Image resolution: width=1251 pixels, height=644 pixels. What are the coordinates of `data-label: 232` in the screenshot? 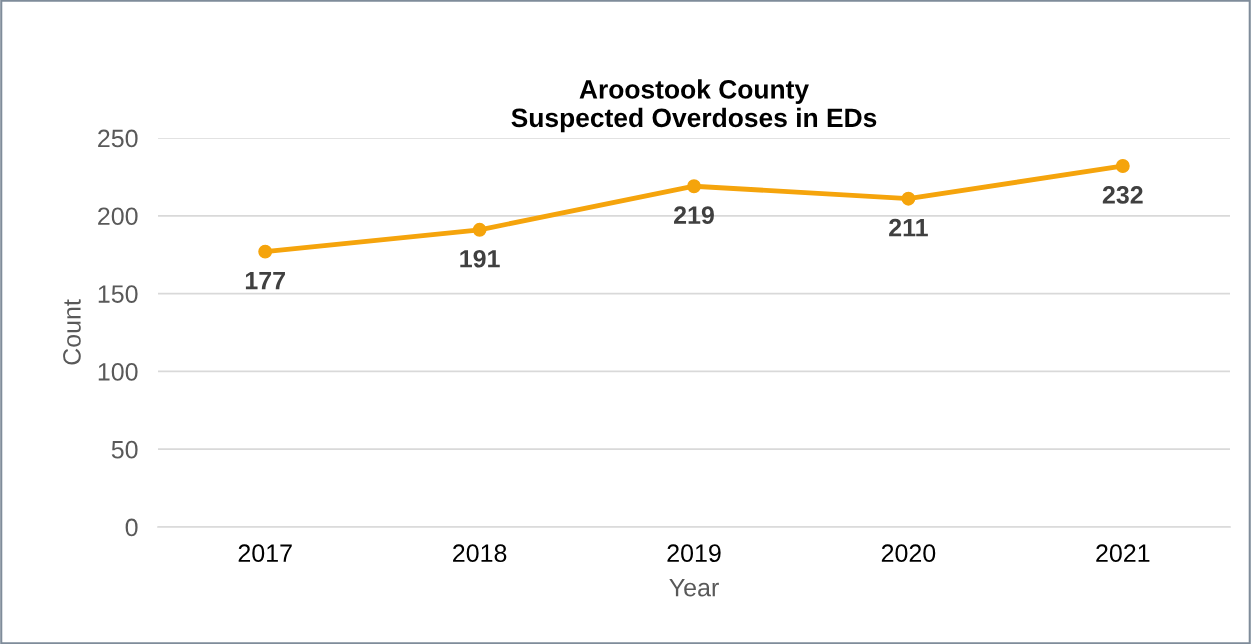 It's located at (1122, 195).